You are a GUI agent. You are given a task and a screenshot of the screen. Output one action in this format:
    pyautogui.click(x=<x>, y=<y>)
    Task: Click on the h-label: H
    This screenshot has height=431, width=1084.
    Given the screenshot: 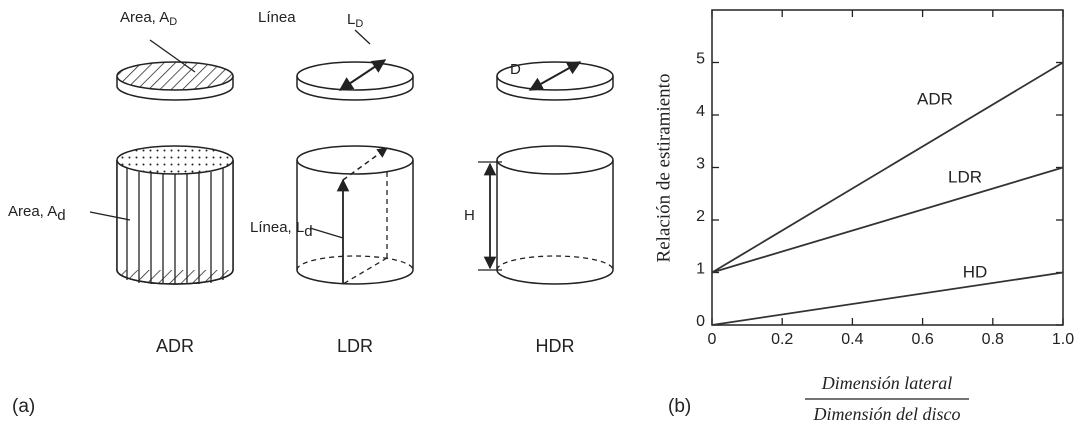 What is the action you would take?
    pyautogui.click(x=469, y=215)
    